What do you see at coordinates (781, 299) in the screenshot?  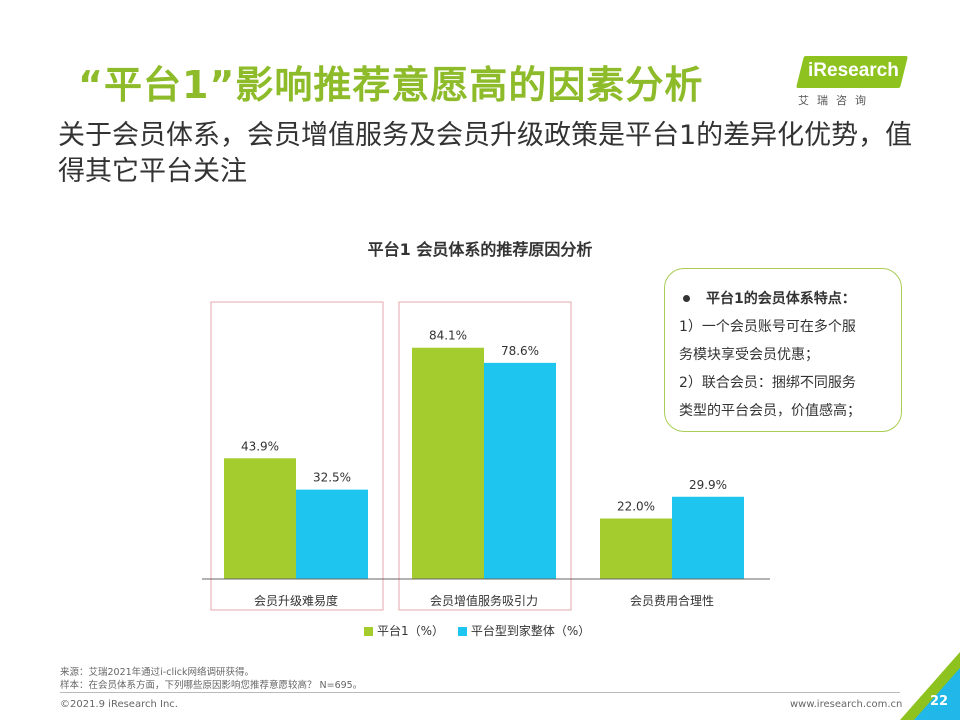 I see `note-heading-text: 平台1的会员体系特点：` at bounding box center [781, 299].